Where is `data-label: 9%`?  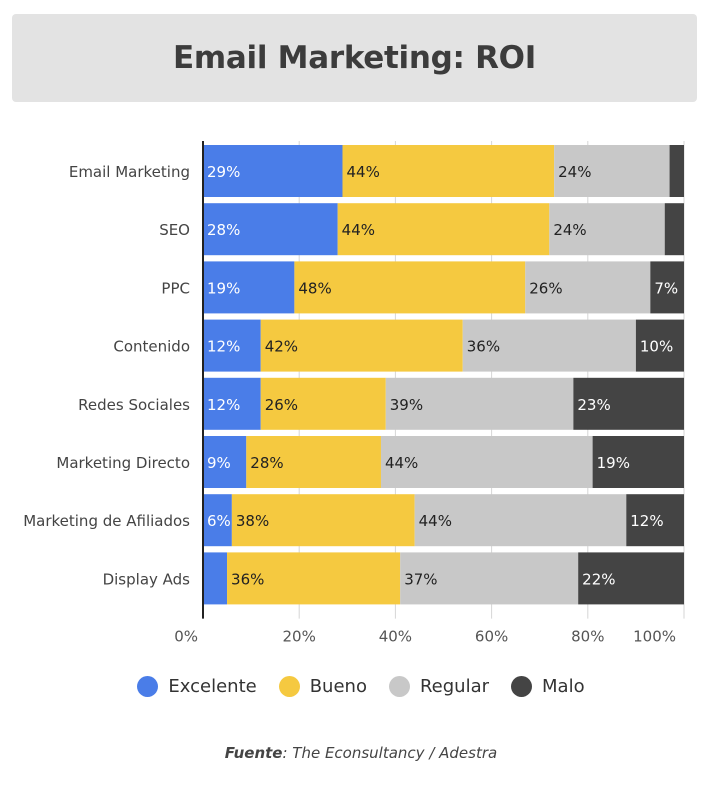
data-label: 9% is located at coordinates (219, 463).